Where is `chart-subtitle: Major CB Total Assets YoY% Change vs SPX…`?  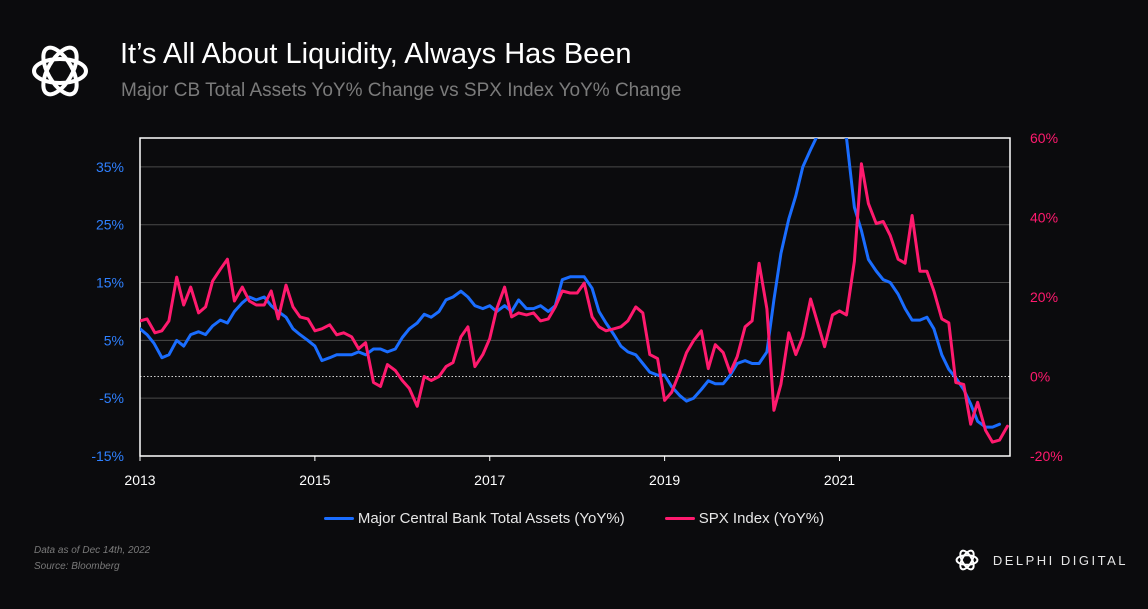
chart-subtitle: Major CB Total Assets YoY% Change vs SPX… is located at coordinates (401, 90).